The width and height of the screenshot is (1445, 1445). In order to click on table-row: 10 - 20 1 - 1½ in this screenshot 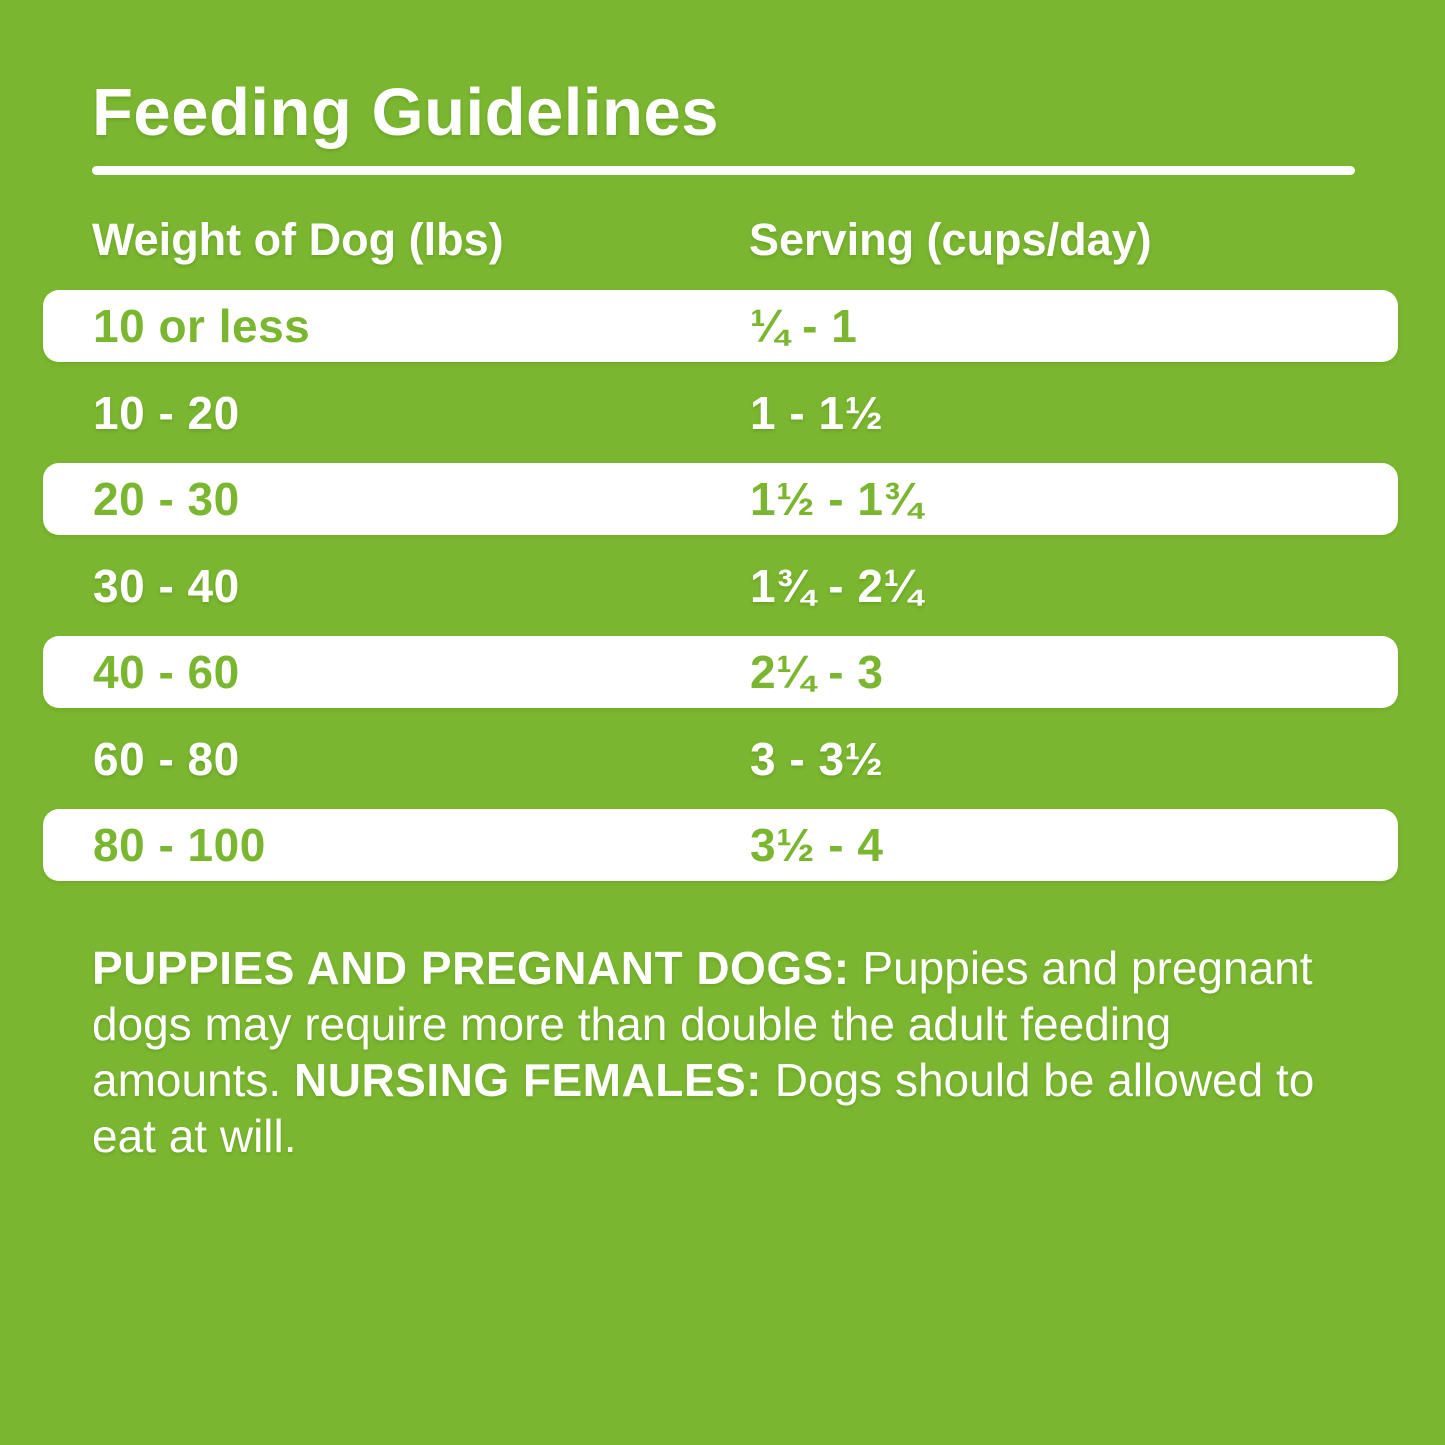, I will do `click(720, 413)`.